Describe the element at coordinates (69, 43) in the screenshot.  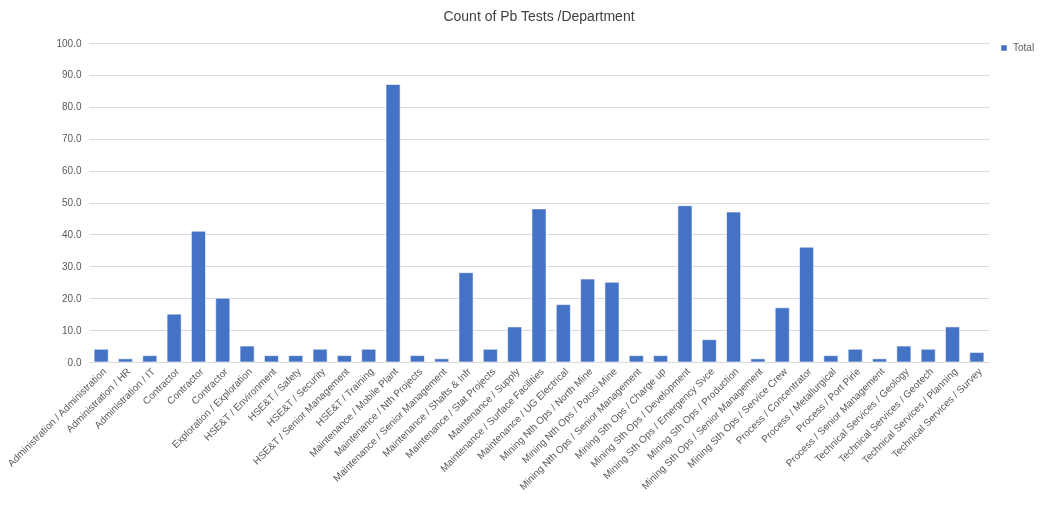
I see `y-tick-label: 100.0` at that location.